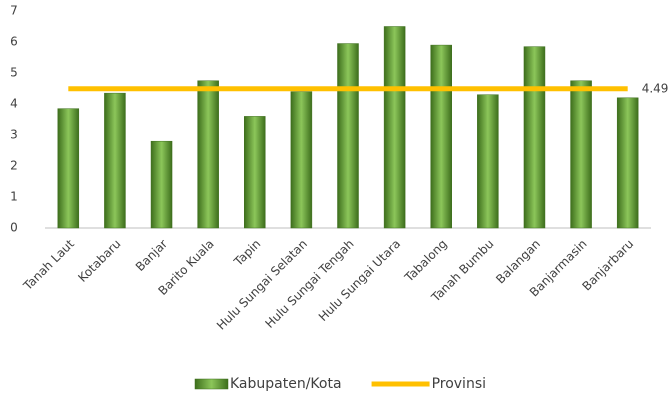 This screenshot has width=672, height=402. Describe the element at coordinates (14, 228) in the screenshot. I see `y-tick-label: 0` at that location.